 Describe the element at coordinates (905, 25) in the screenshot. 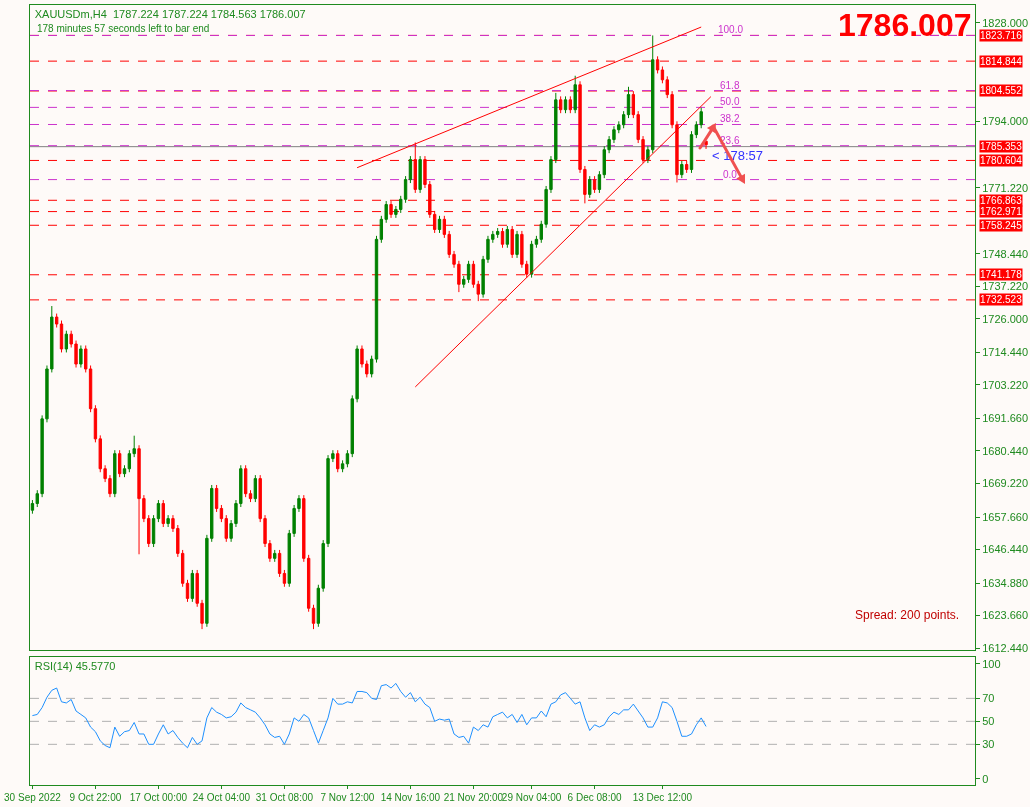

I see `annotation: 1786.007` at that location.